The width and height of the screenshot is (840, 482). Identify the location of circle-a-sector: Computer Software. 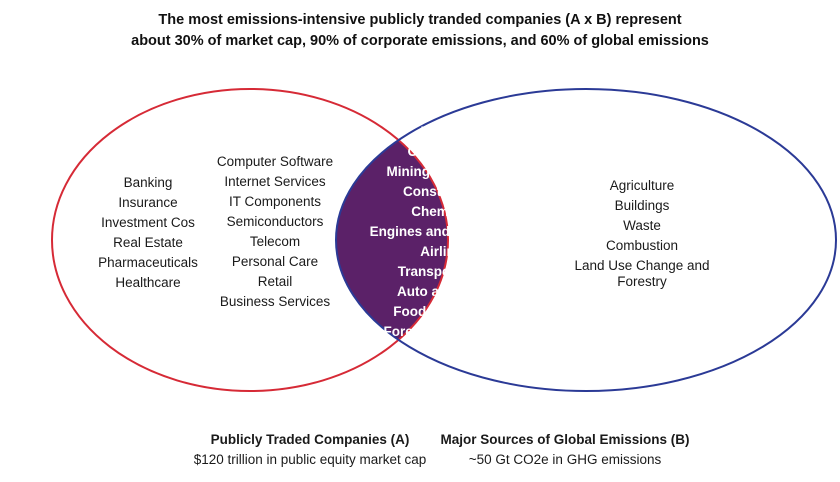
(275, 161).